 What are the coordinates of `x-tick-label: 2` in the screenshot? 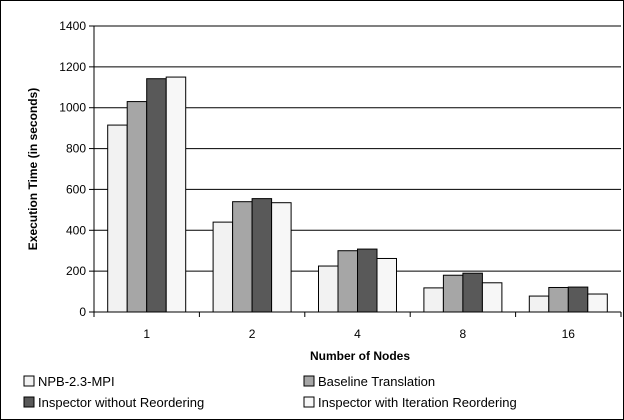 It's located at (252, 334).